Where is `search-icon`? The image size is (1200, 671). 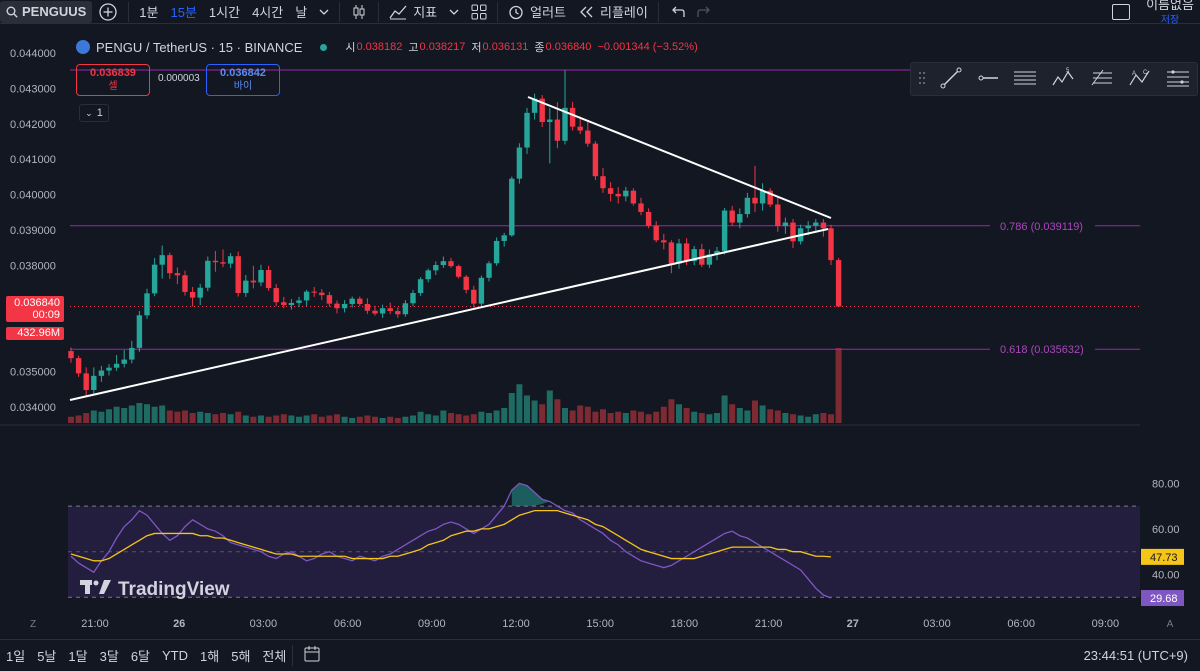
search-icon is located at coordinates (12, 12).